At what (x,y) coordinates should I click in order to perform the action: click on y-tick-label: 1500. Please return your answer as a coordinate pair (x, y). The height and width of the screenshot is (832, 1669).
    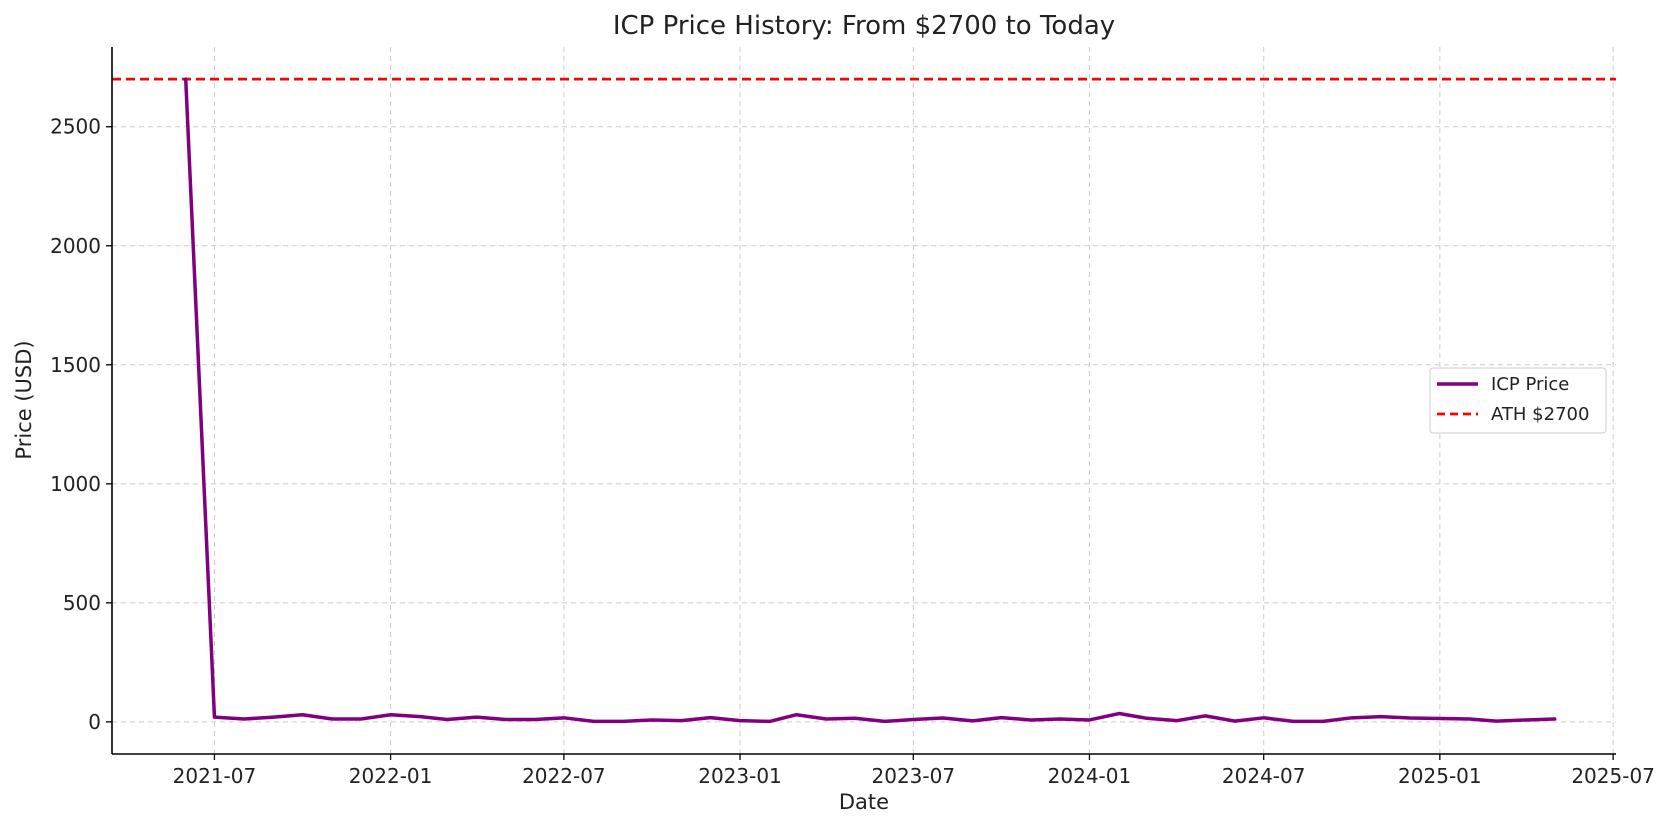
    Looking at the image, I should click on (75, 365).